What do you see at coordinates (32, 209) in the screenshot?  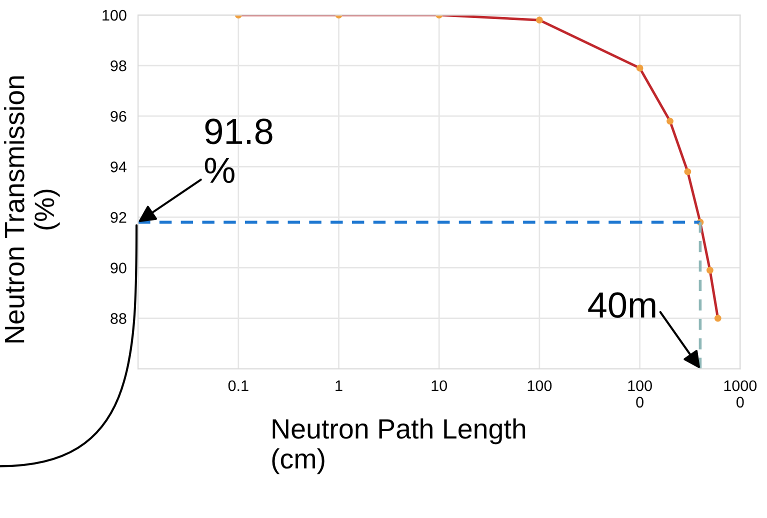 I see `y-axis-title: Neutron Transmission (%)` at bounding box center [32, 209].